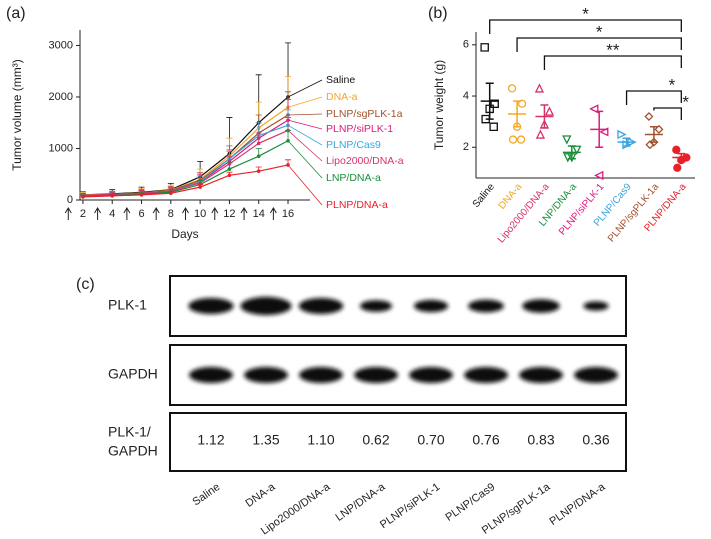 The width and height of the screenshot is (711, 539). What do you see at coordinates (133, 451) in the screenshot?
I see `row-label: GAPDH` at bounding box center [133, 451].